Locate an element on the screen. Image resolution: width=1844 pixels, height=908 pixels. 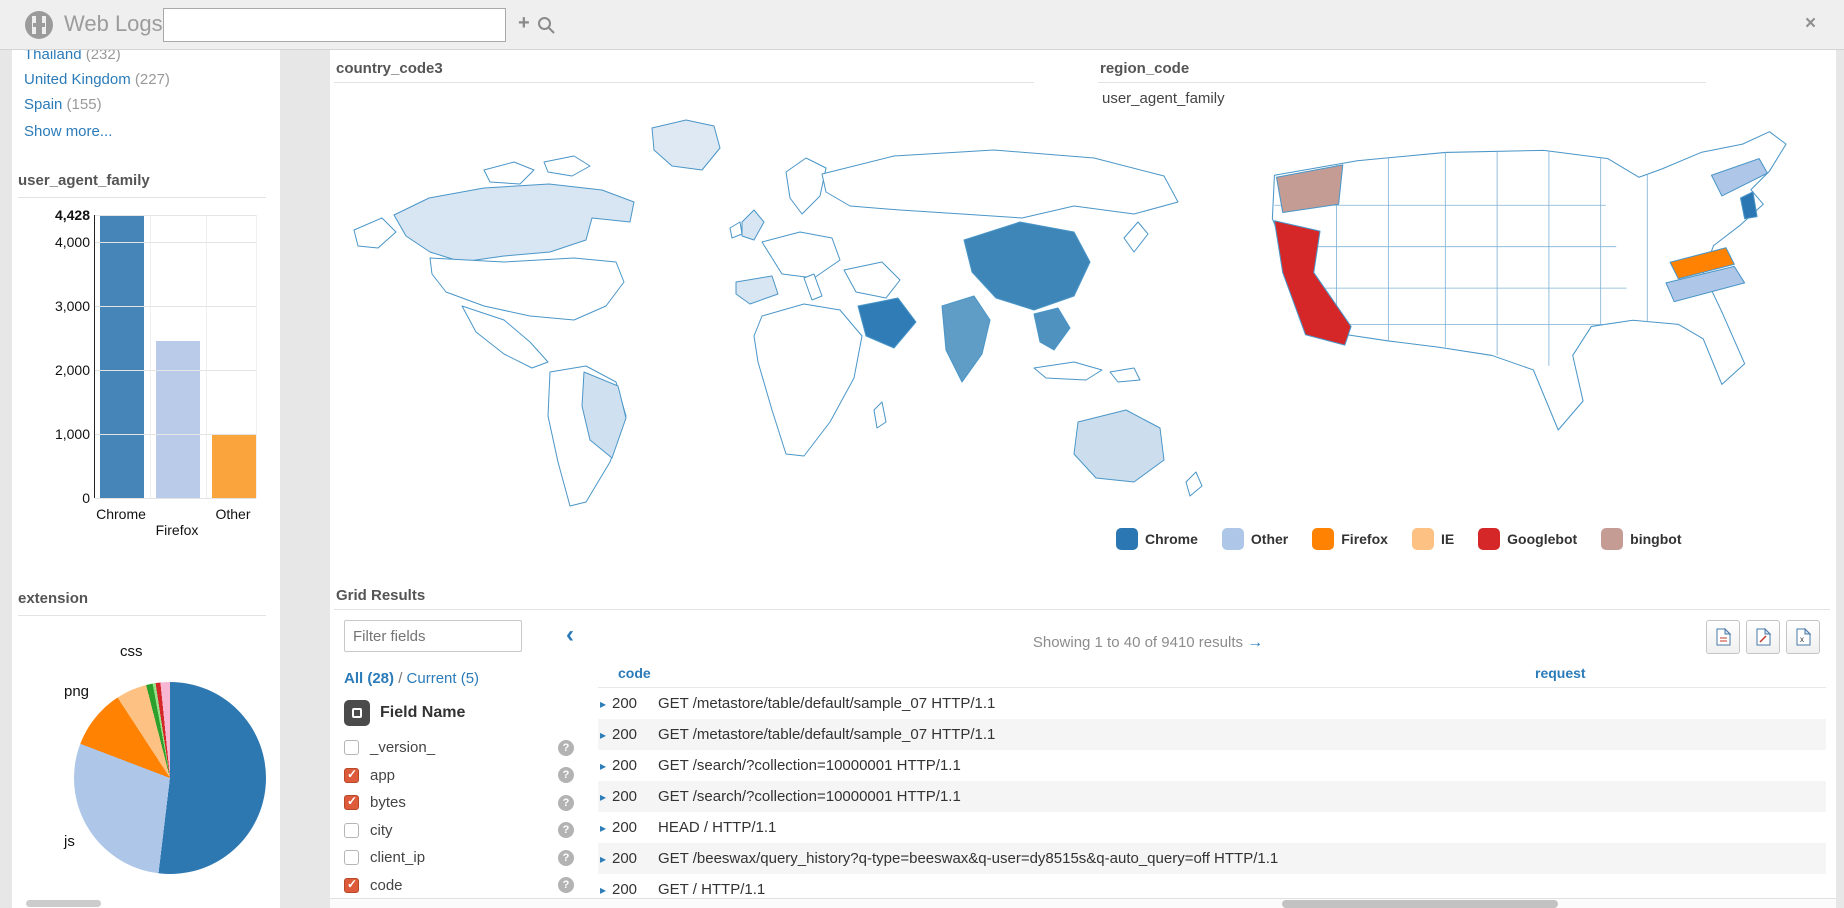
field-name-header: Field Name is located at coordinates (460, 713).